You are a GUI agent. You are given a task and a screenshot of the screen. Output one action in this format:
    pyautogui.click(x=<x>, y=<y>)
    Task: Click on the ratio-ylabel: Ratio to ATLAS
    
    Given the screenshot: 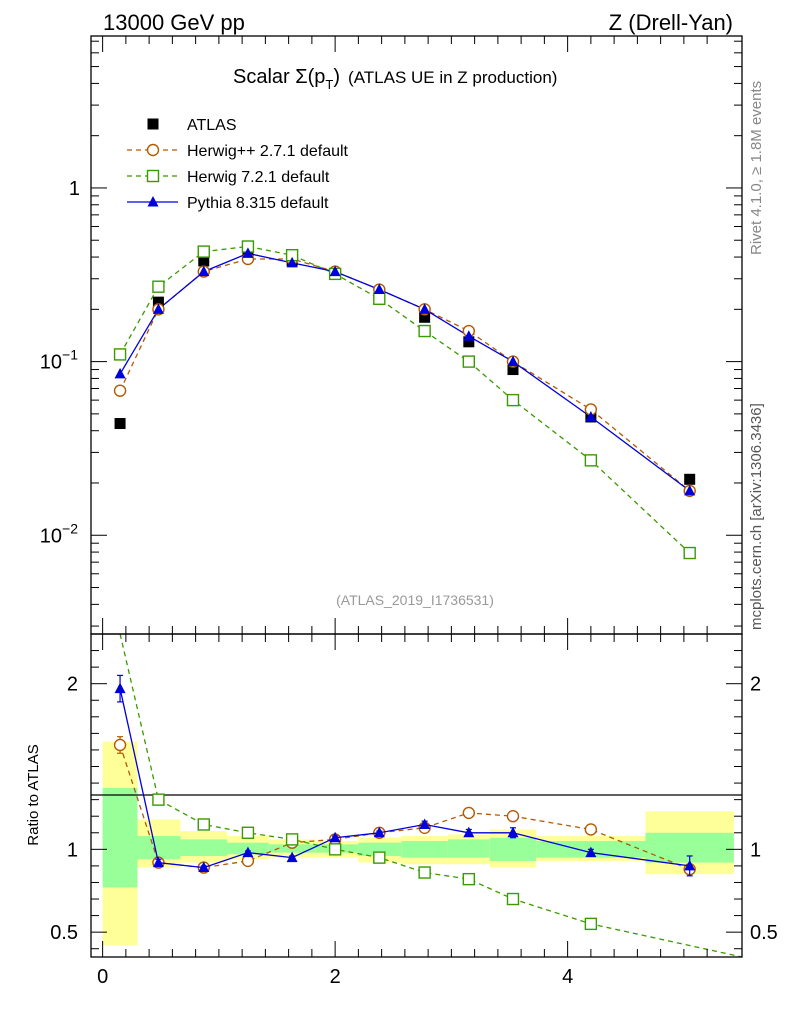 What is the action you would take?
    pyautogui.click(x=33, y=794)
    